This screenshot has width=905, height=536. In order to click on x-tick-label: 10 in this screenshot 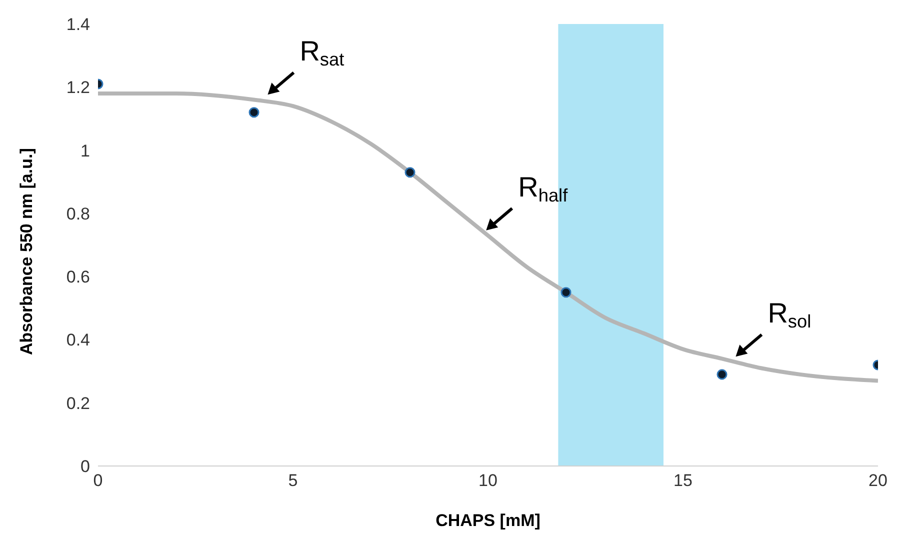, I will do `click(488, 480)`.